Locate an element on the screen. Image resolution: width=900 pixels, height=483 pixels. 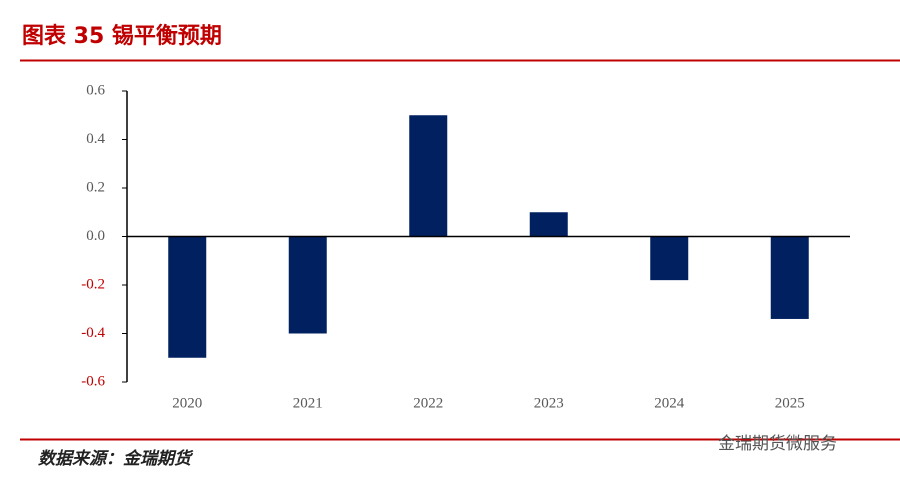
source: 数据来源：金瑞期货 is located at coordinates (116, 459).